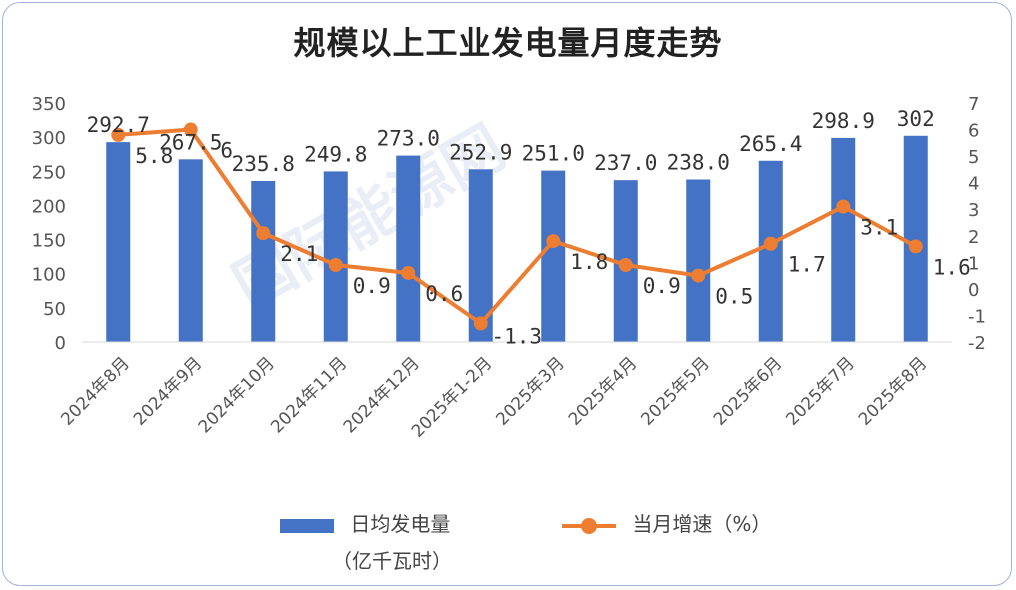 This screenshot has width=1016, height=590. I want to click on category-label: 2024年10月, so click(237, 395).